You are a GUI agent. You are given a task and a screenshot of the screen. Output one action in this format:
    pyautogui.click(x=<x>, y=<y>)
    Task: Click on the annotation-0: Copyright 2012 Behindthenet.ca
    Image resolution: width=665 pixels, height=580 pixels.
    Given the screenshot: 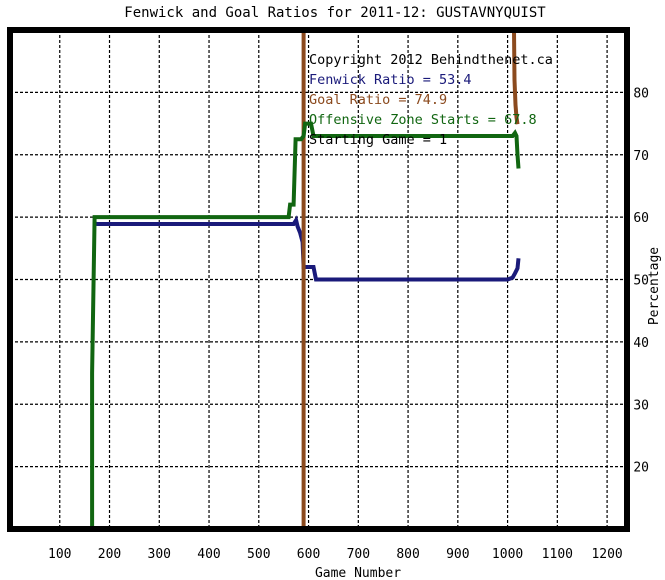 What is the action you would take?
    pyautogui.click(x=431, y=60)
    